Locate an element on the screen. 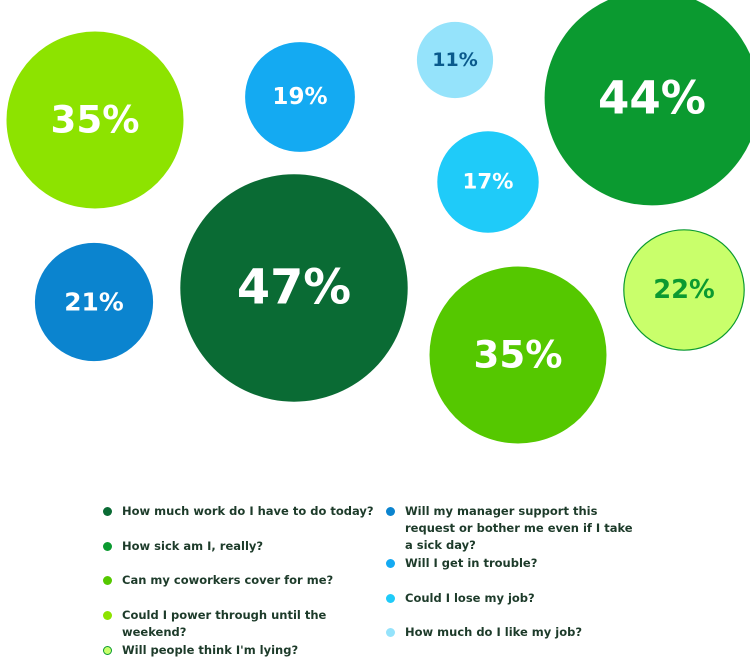 This screenshot has width=750, height=664. legend-item: Can my coworkers cover for me? is located at coordinates (243, 580).